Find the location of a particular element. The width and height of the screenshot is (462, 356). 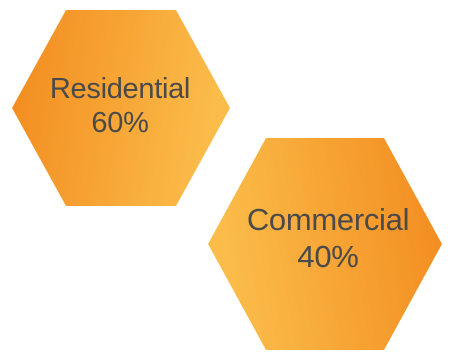

segment-commercial-name: Commercial is located at coordinates (328, 219).